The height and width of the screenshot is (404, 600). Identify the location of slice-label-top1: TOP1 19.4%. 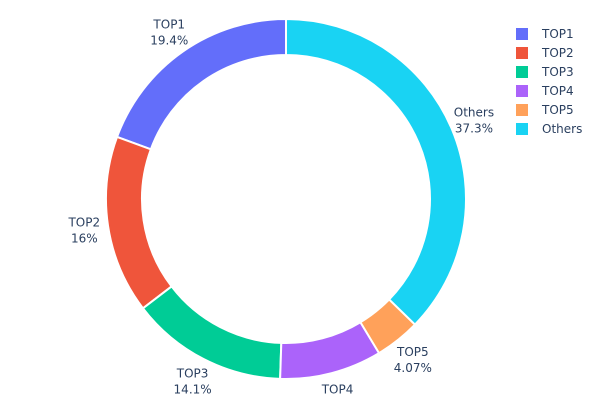
(169, 33).